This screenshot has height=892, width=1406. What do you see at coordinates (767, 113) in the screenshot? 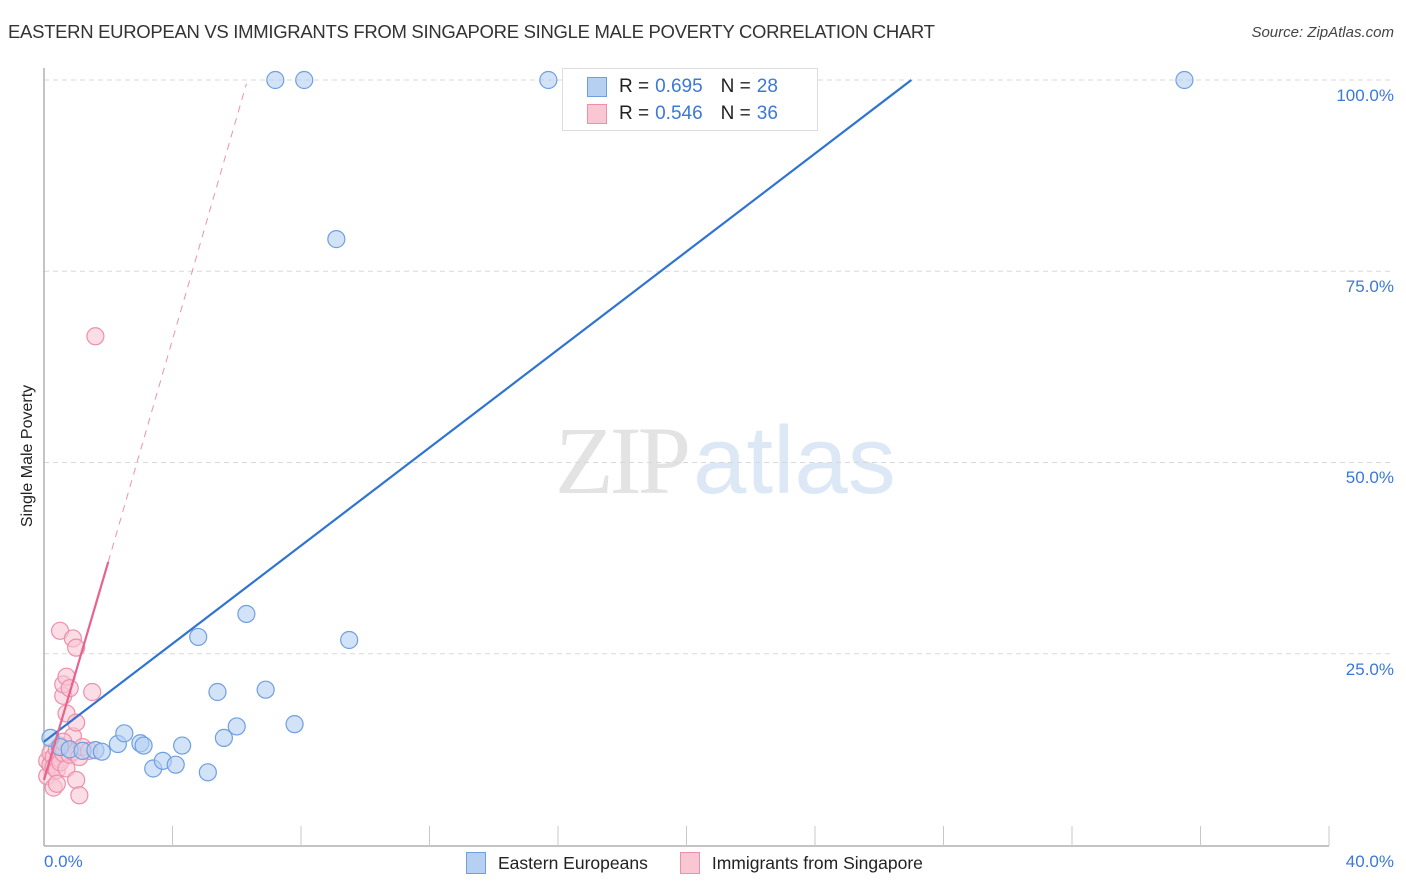
I see `n-value: 36` at bounding box center [767, 113].